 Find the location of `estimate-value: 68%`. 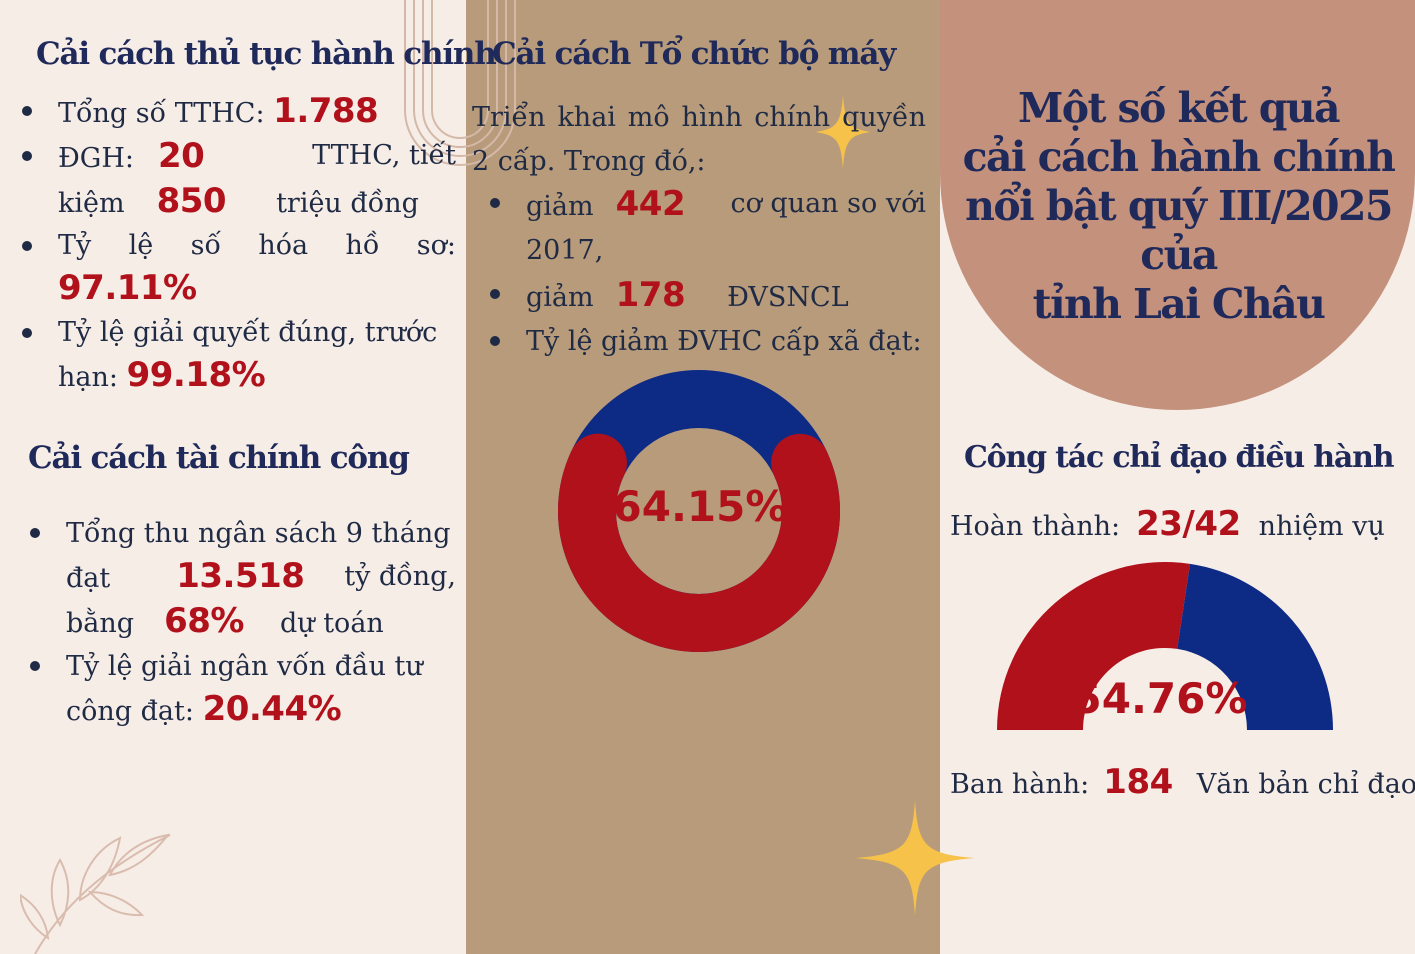

estimate-value: 68% is located at coordinates (204, 621).